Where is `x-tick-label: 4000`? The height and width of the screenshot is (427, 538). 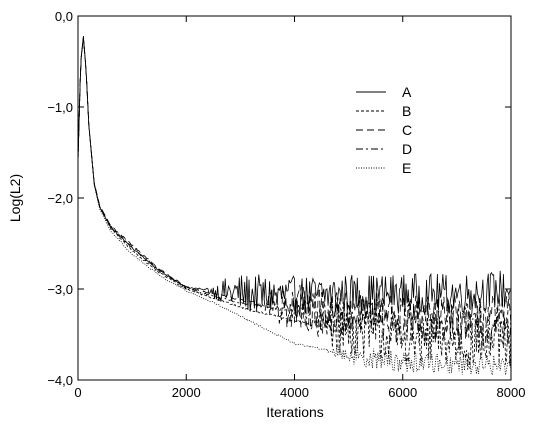 x-tick-label: 4000 is located at coordinates (294, 392).